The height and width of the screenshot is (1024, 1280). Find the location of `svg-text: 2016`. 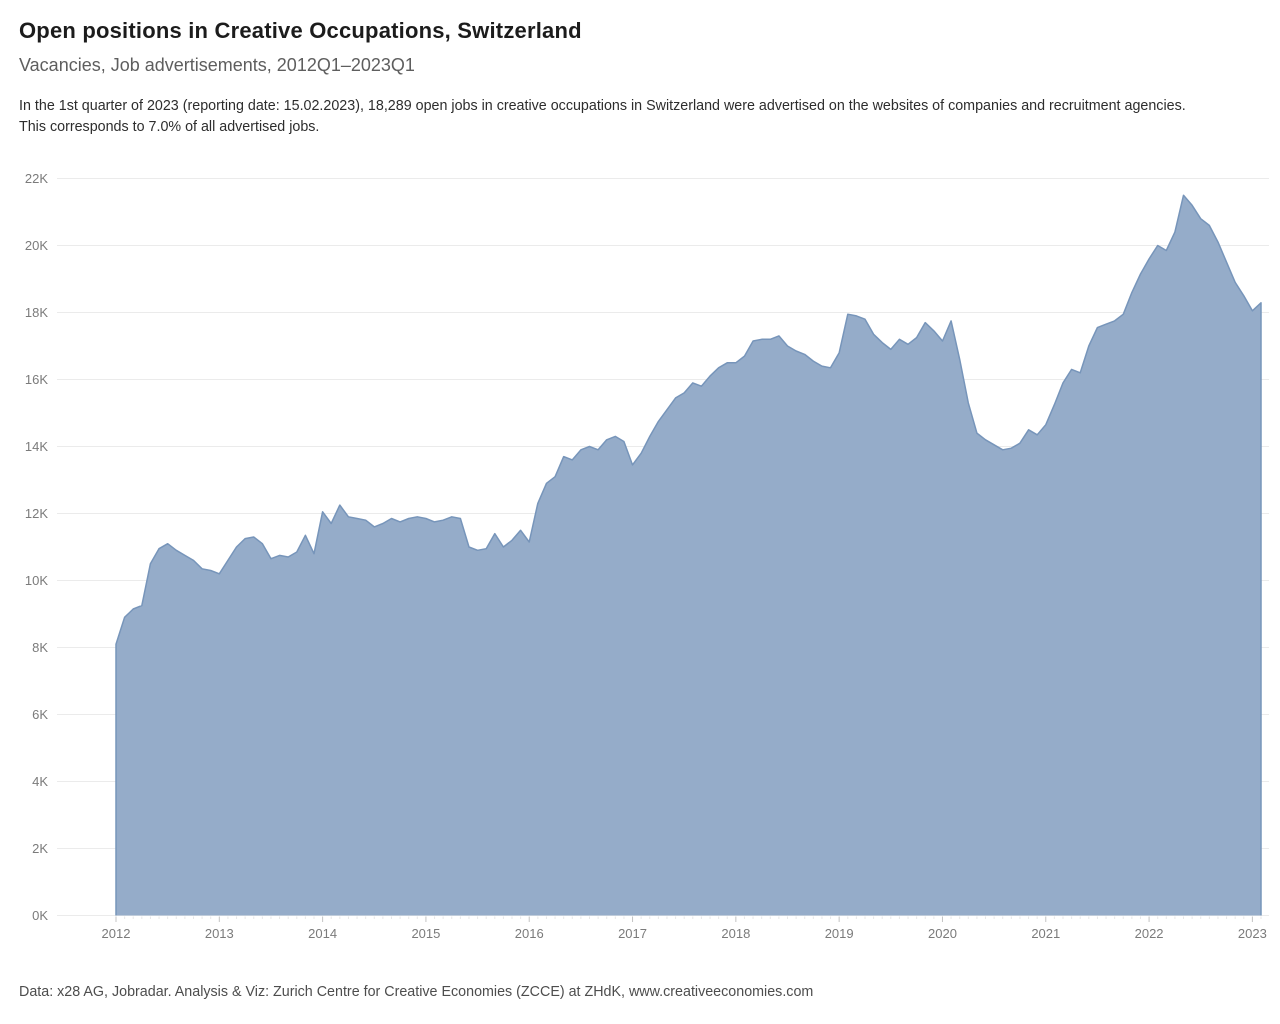

svg-text: 2016 is located at coordinates (529, 933).